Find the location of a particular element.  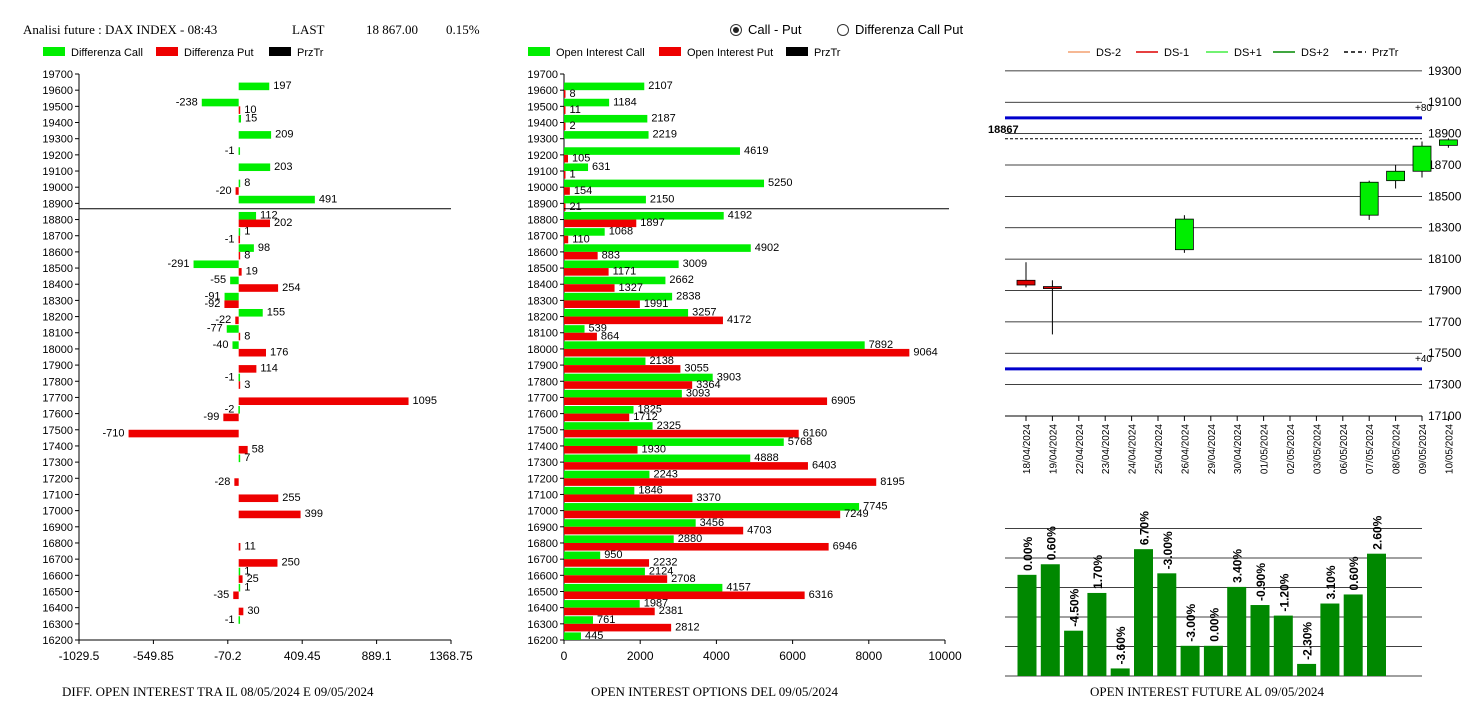

bar-value-label: 6160 is located at coordinates (815, 433).